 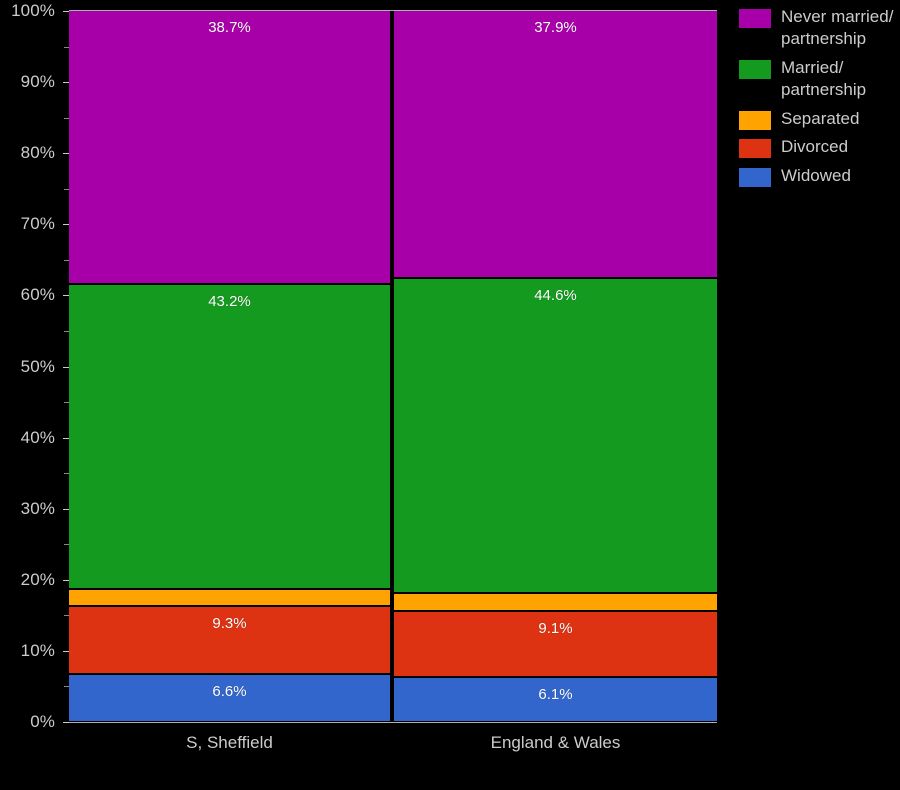 What do you see at coordinates (37, 153) in the screenshot?
I see `y-tick-label-80: 80%` at bounding box center [37, 153].